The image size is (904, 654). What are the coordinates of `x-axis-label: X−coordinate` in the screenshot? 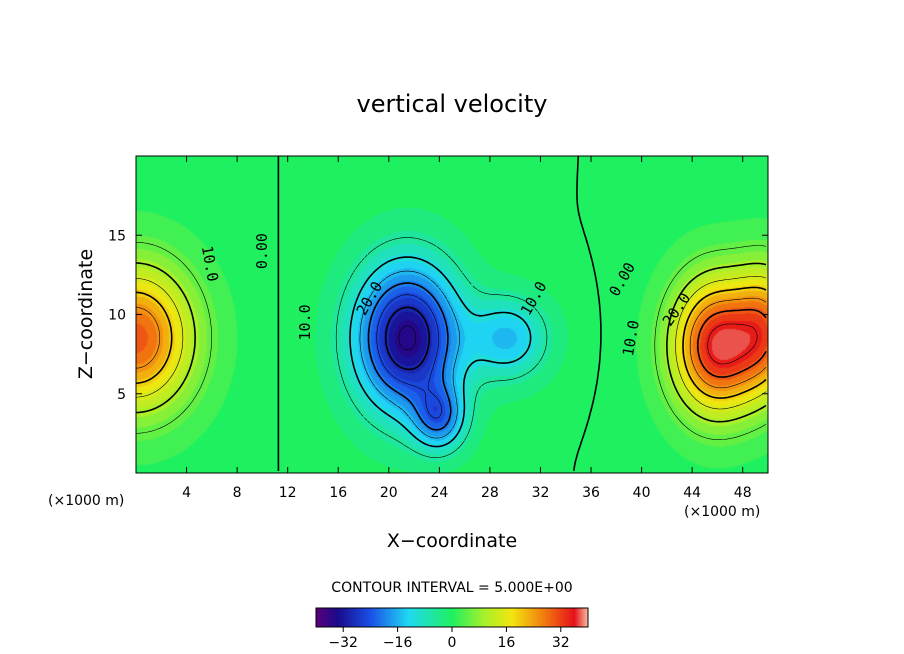 It's located at (452, 541).